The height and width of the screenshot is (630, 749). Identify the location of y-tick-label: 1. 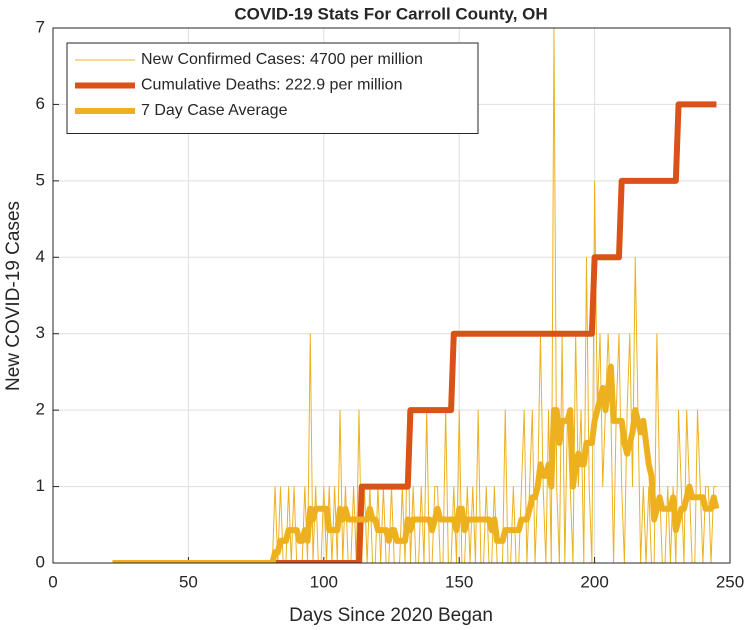
(40, 485).